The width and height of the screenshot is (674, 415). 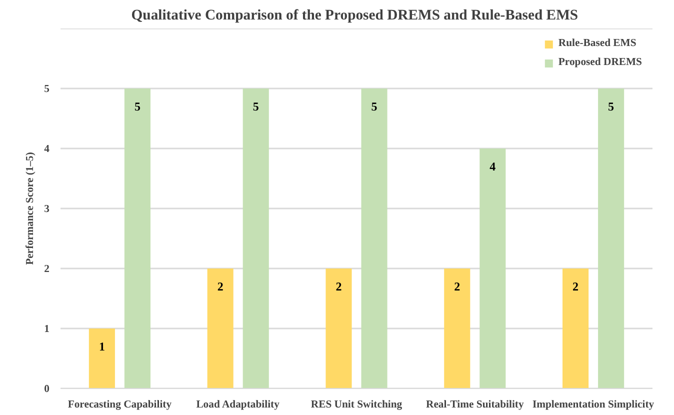 I want to click on x-tick-label: RES Unit Switching, so click(x=356, y=405).